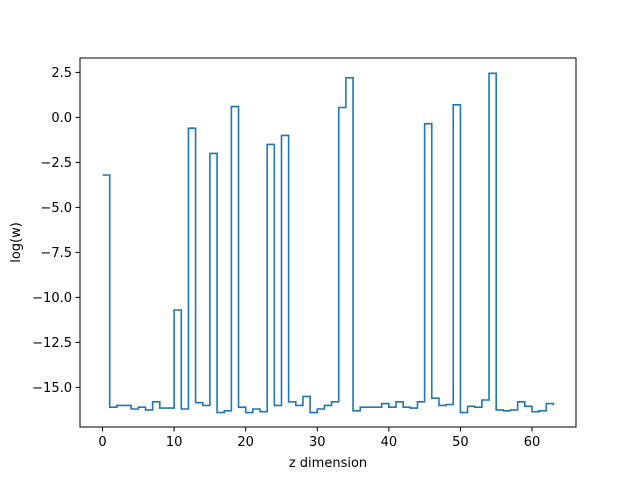  Describe the element at coordinates (245, 442) in the screenshot. I see `x-tick-label: 20` at that location.